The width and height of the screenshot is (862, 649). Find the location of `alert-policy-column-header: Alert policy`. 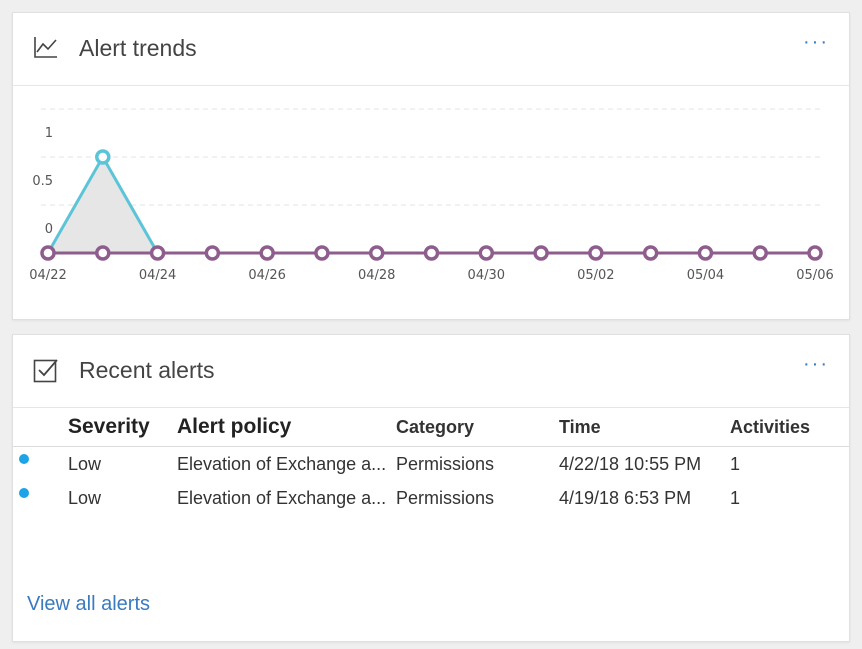

alert-policy-column-header: Alert policy is located at coordinates (286, 427).